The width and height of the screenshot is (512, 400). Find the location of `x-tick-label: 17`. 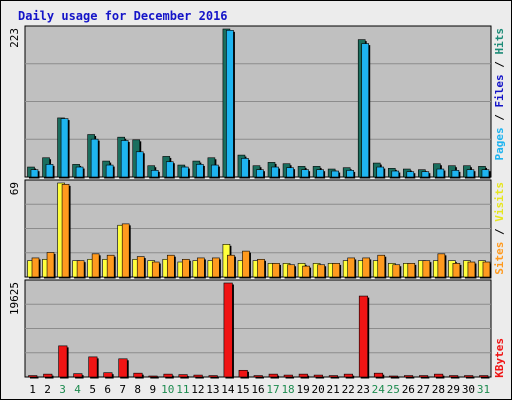

x-tick-label: 17 is located at coordinates (272, 389).